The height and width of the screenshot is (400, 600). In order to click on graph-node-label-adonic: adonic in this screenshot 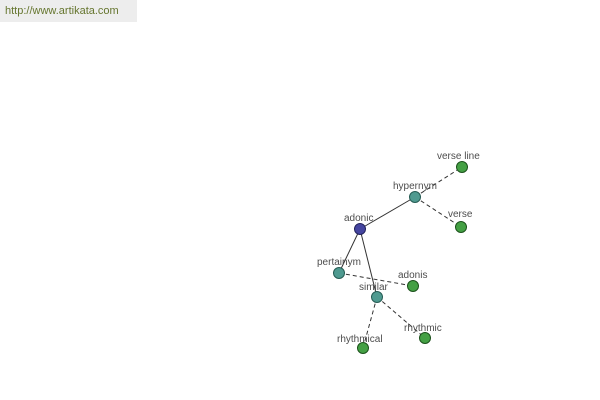, I will do `click(358, 218)`.